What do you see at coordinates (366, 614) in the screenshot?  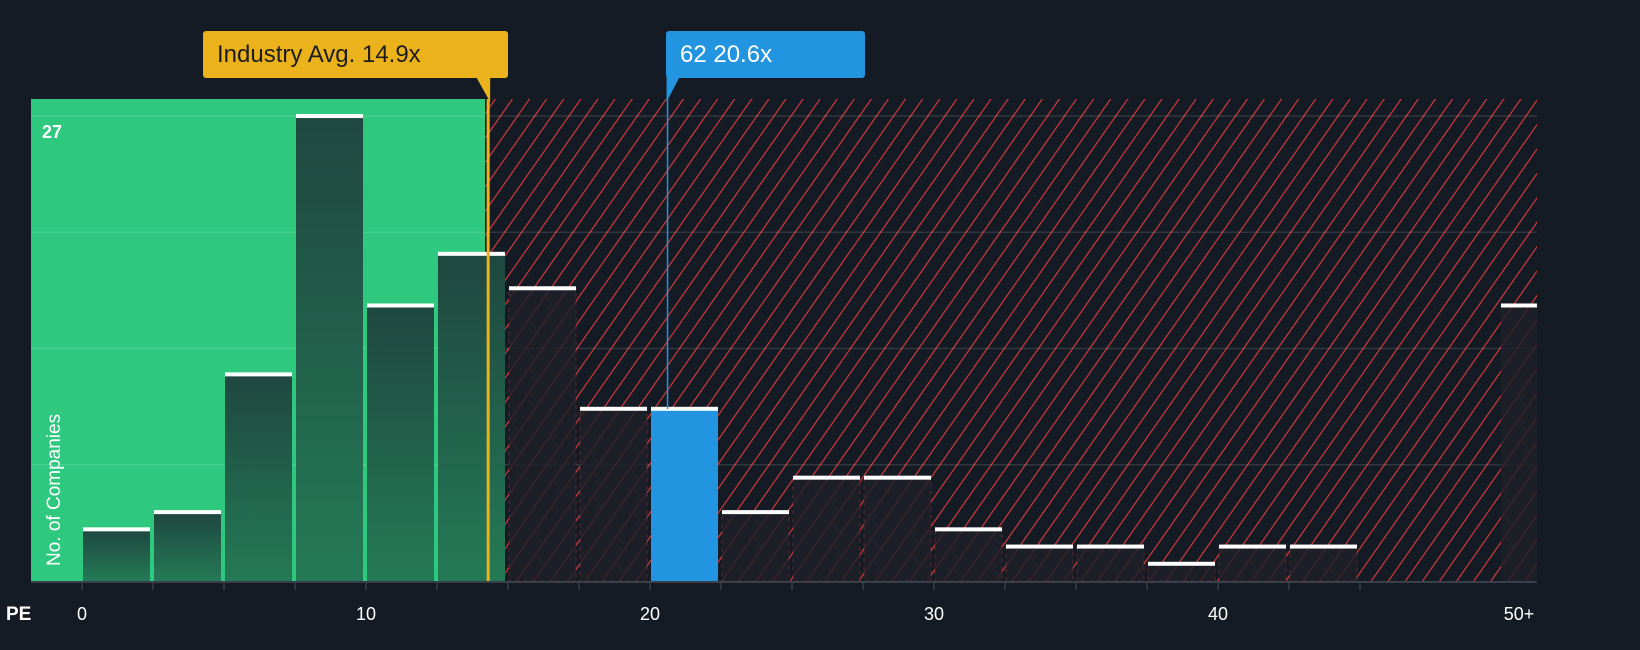 I see `x-tick-label: 10` at bounding box center [366, 614].